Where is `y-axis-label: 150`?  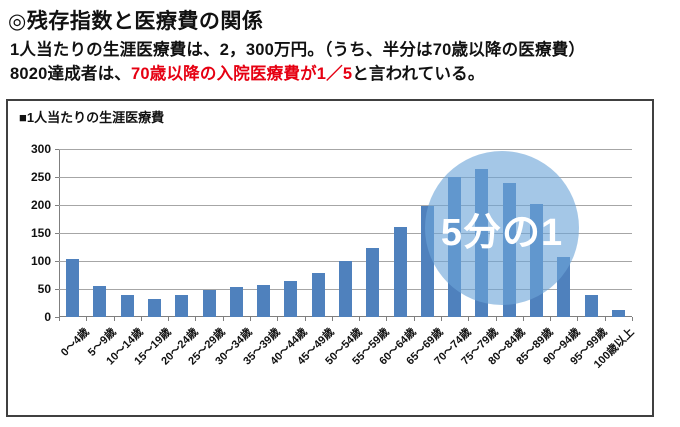 y-axis-label: 150 is located at coordinates (40, 233).